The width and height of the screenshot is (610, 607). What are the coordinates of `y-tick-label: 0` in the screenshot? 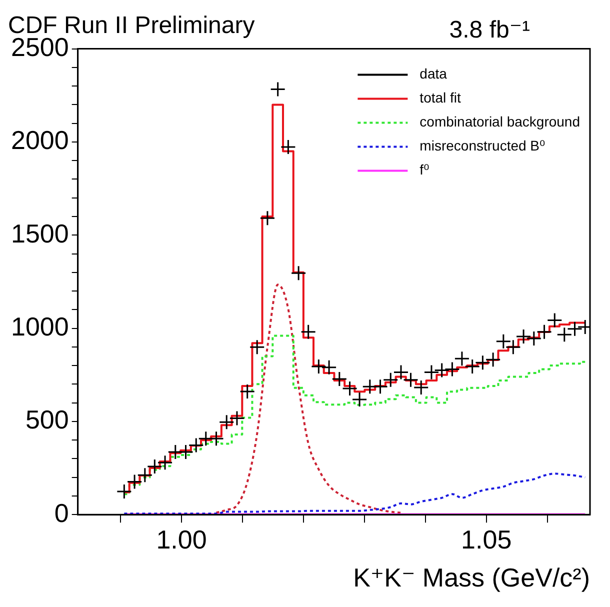 It's located at (61, 513).